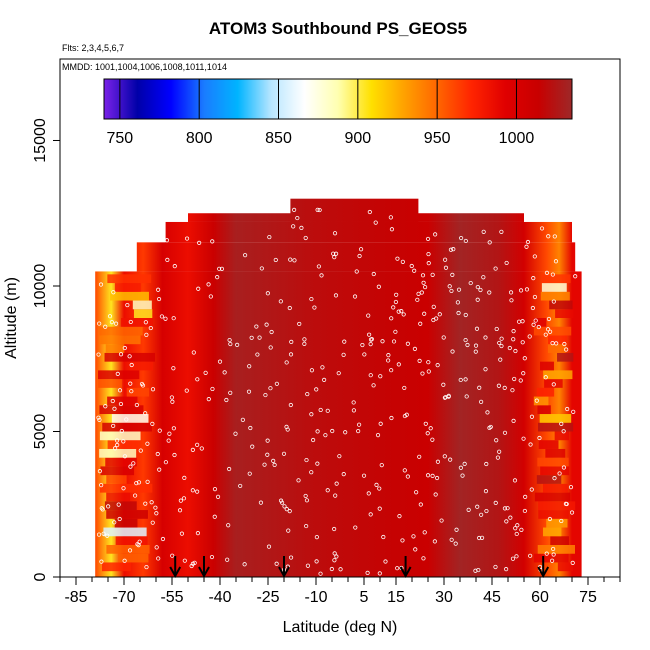 Image resolution: width=650 pixels, height=650 pixels. Describe the element at coordinates (204, 567) in the screenshot. I see `profile-arrow` at that location.